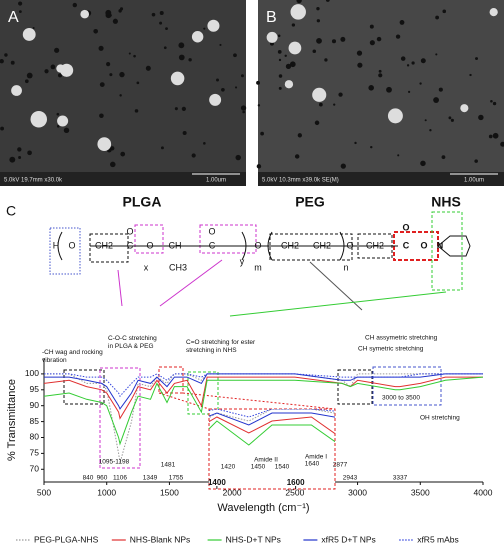 The width and height of the screenshot is (504, 550). What do you see at coordinates (150, 478) in the screenshot?
I see `annotation: 1349` at bounding box center [150, 478].